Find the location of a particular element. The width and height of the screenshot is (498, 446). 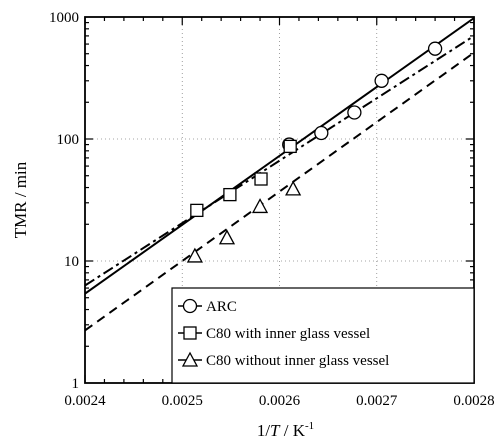

x-tick-label: 0.0026 is located at coordinates (280, 401).